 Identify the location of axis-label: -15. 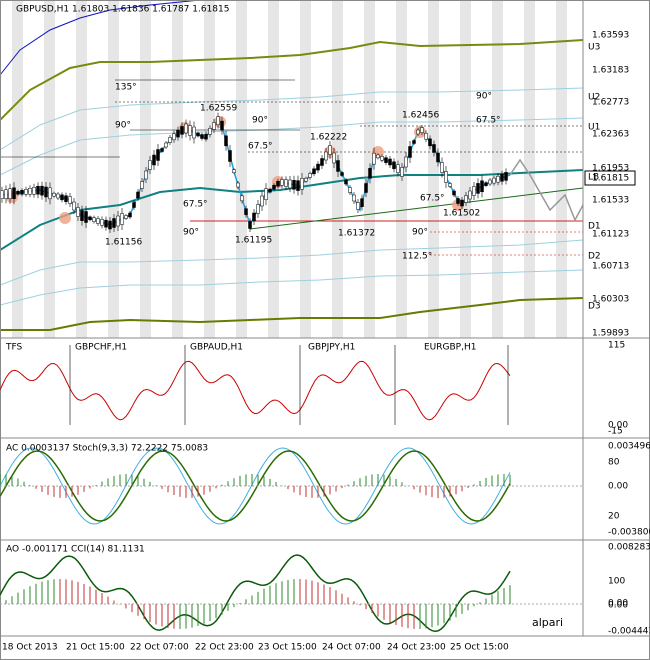
(615, 432).